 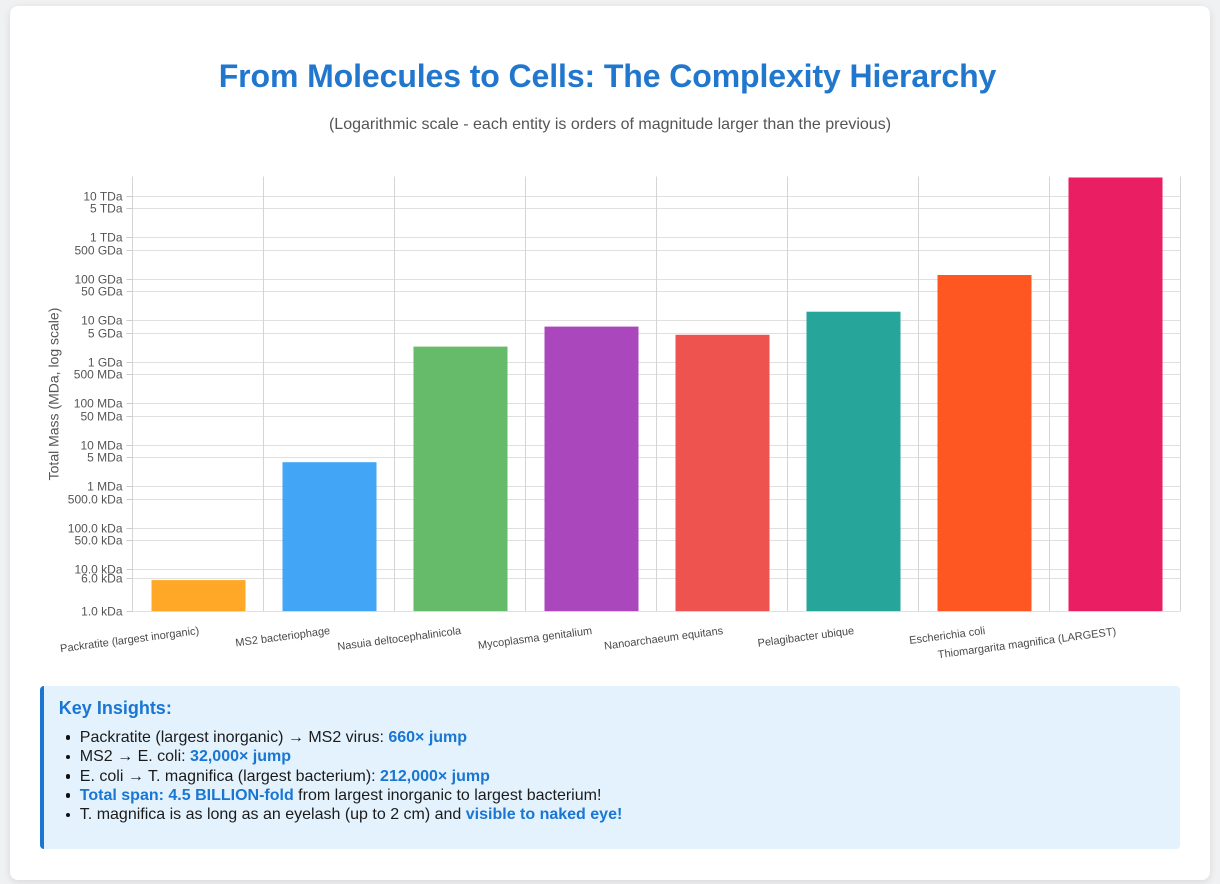 I want to click on svg-text: 100 GDa, so click(x=98, y=280).